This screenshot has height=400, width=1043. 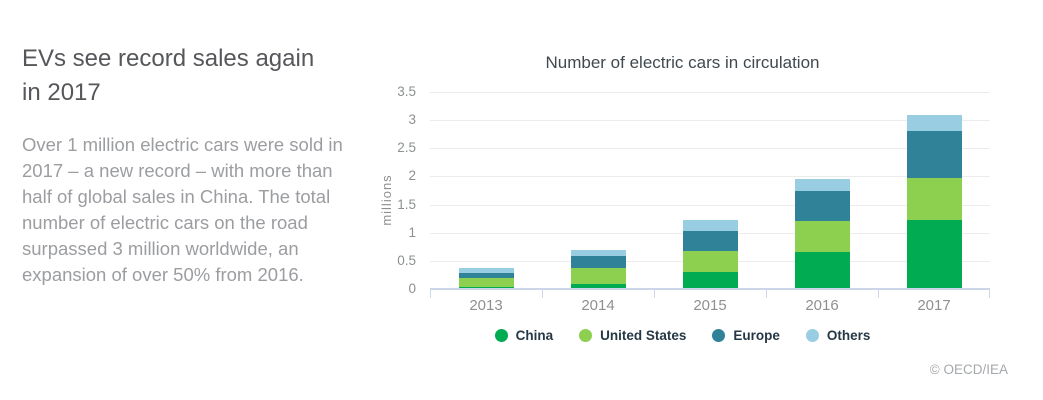 I want to click on gridline-2.5, so click(x=710, y=149).